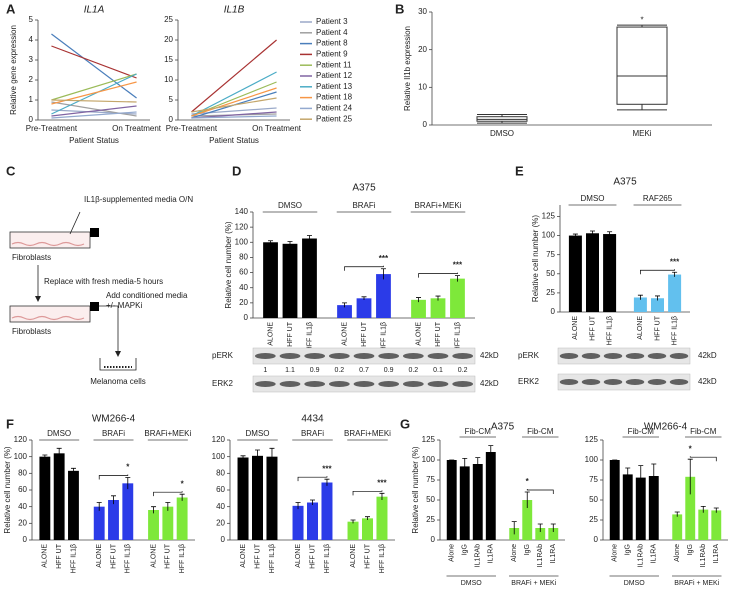  Describe the element at coordinates (332, 54) in the screenshot. I see `legend-label: Patient 9` at that location.